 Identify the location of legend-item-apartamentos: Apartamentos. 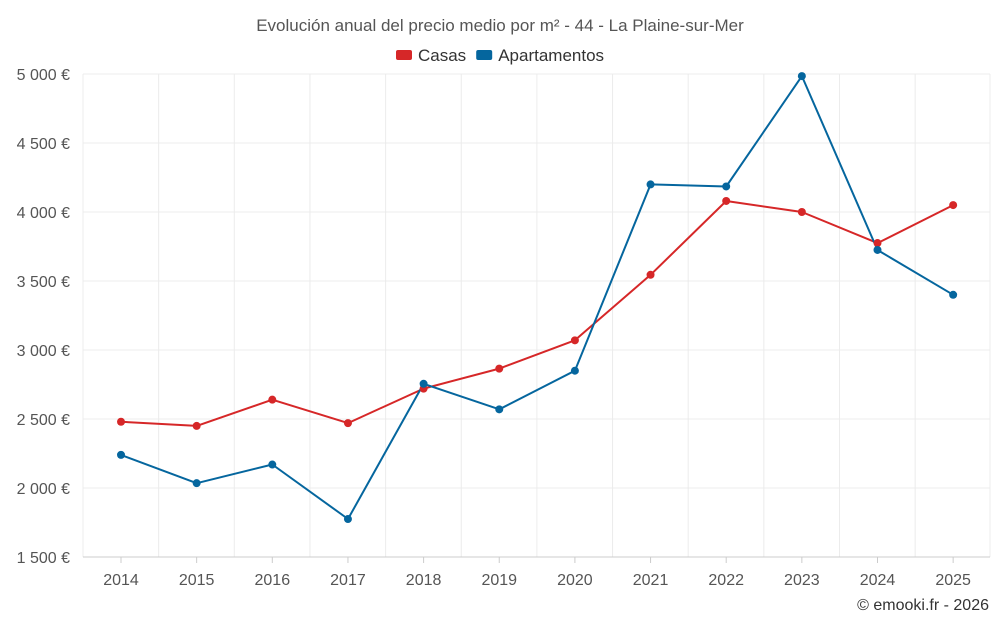
(540, 55).